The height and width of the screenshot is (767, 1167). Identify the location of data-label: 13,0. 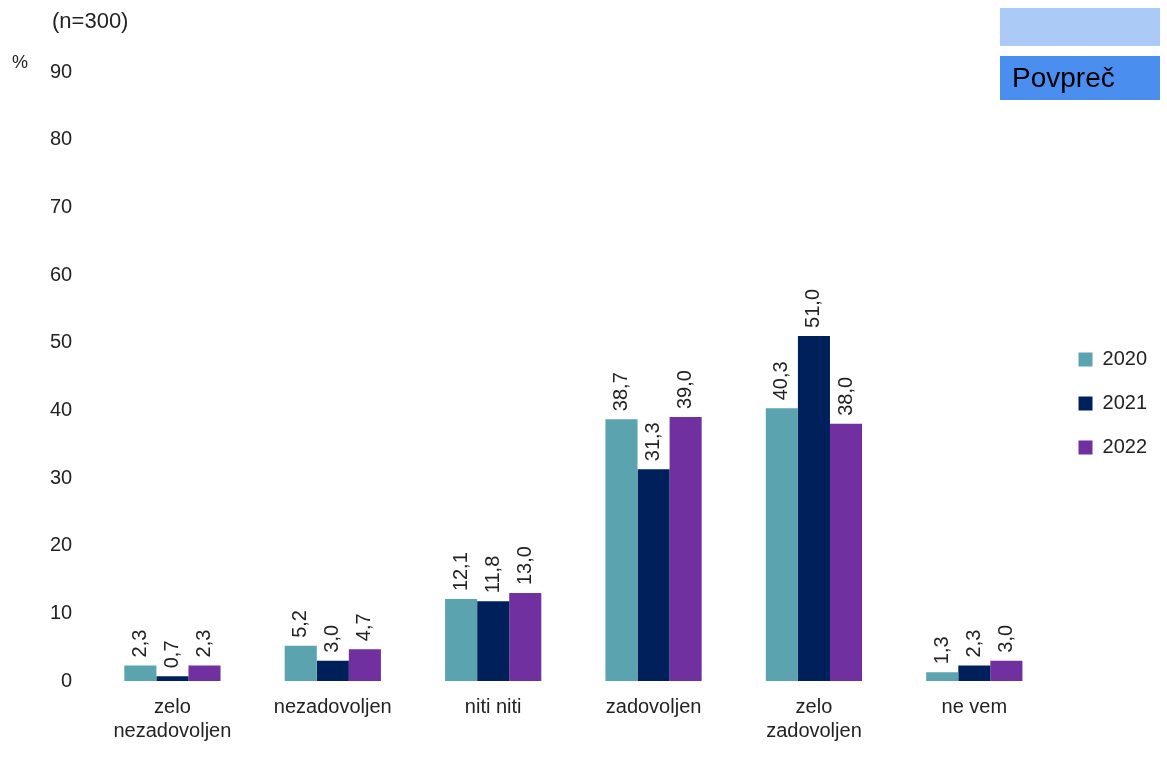
(523, 566).